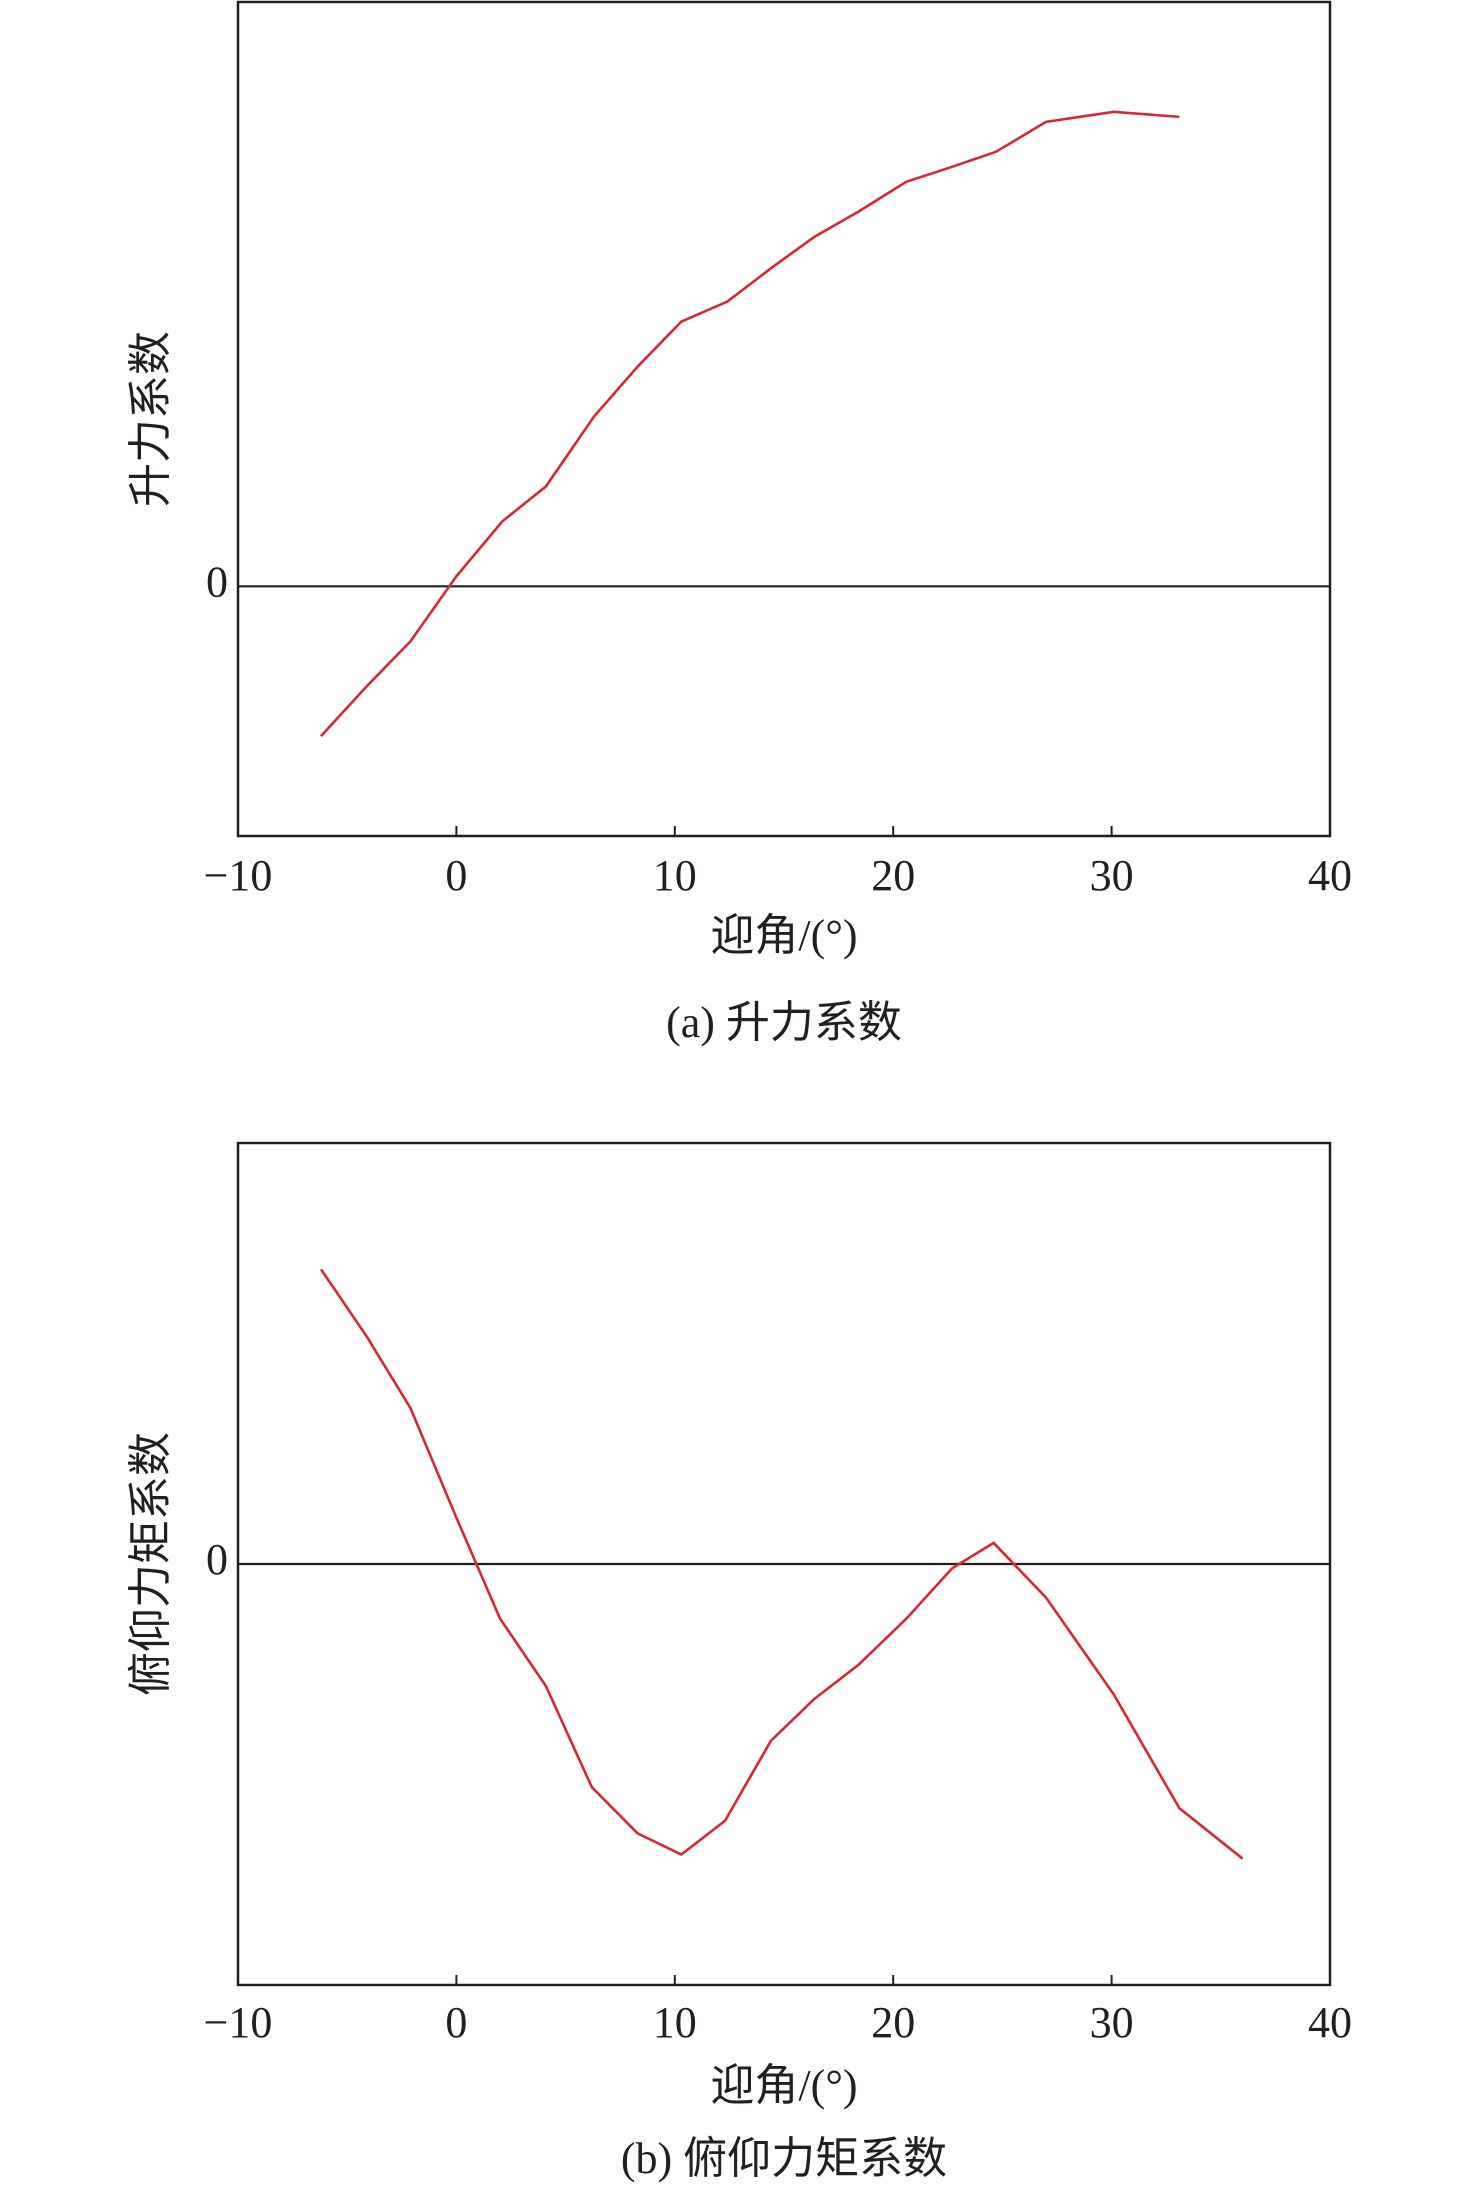  Describe the element at coordinates (150, 419) in the screenshot. I see `y-axis-label: 升力系数` at that location.